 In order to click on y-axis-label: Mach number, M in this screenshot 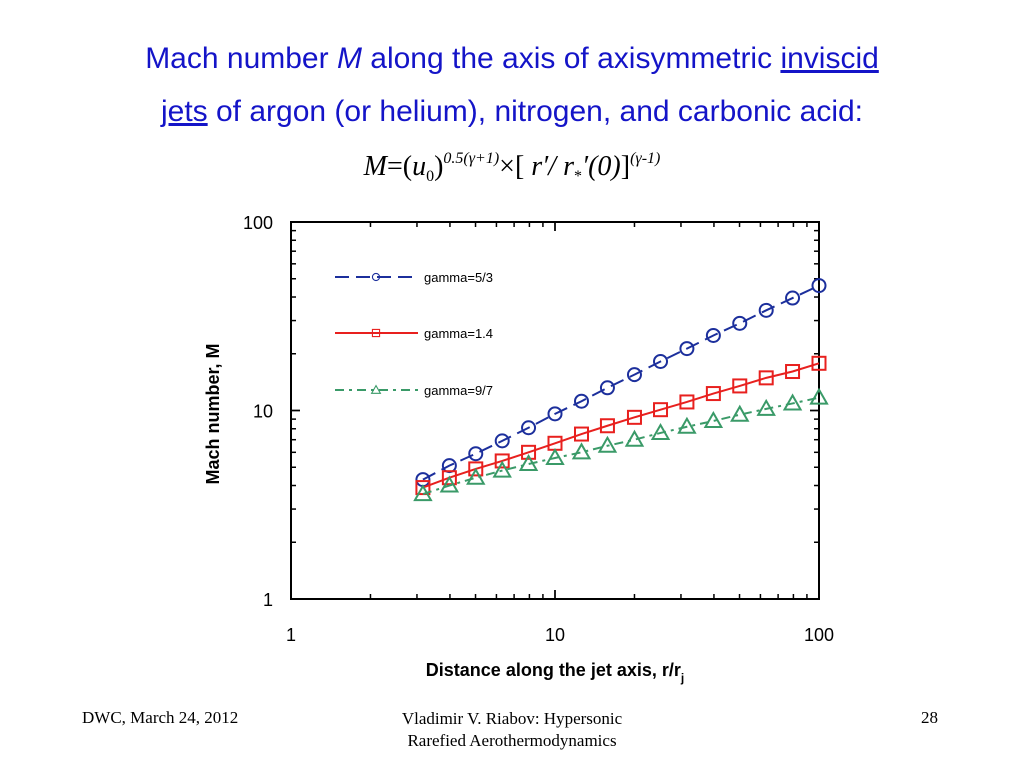, I will do `click(213, 413)`.